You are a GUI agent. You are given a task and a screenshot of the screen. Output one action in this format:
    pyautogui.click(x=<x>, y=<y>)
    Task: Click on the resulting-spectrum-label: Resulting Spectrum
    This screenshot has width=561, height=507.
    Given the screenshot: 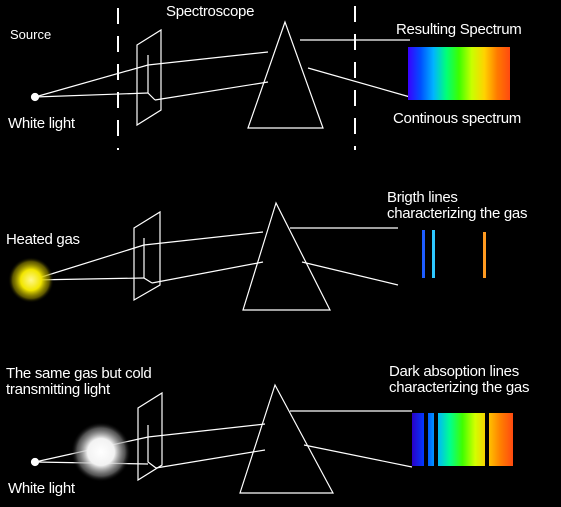 What is the action you would take?
    pyautogui.click(x=459, y=29)
    